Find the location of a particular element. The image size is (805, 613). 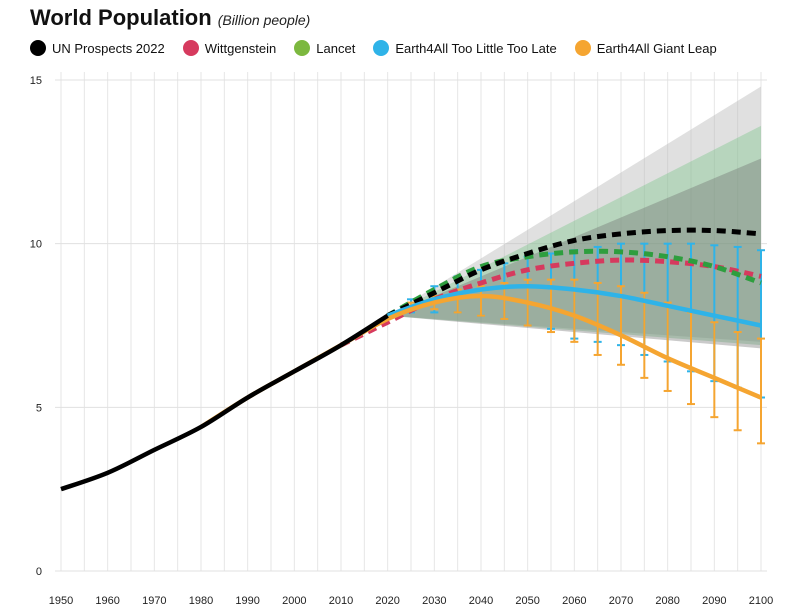

x-tick-label: 2070 is located at coordinates (621, 601).